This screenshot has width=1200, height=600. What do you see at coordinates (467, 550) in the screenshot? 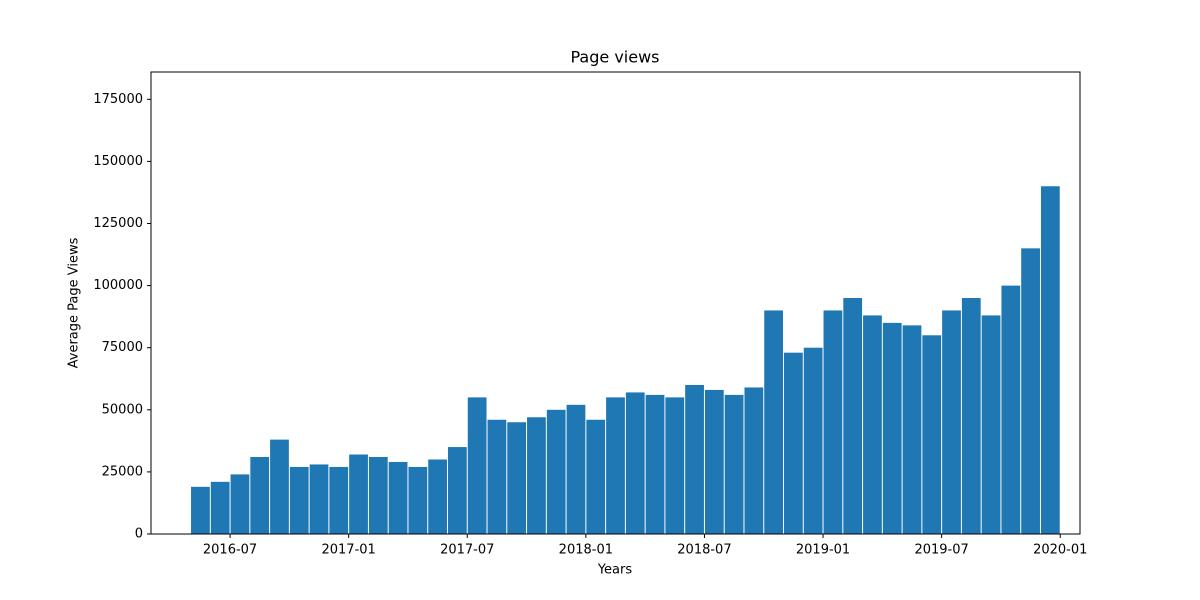
I see `x-tick-label: 2017-07` at bounding box center [467, 550].